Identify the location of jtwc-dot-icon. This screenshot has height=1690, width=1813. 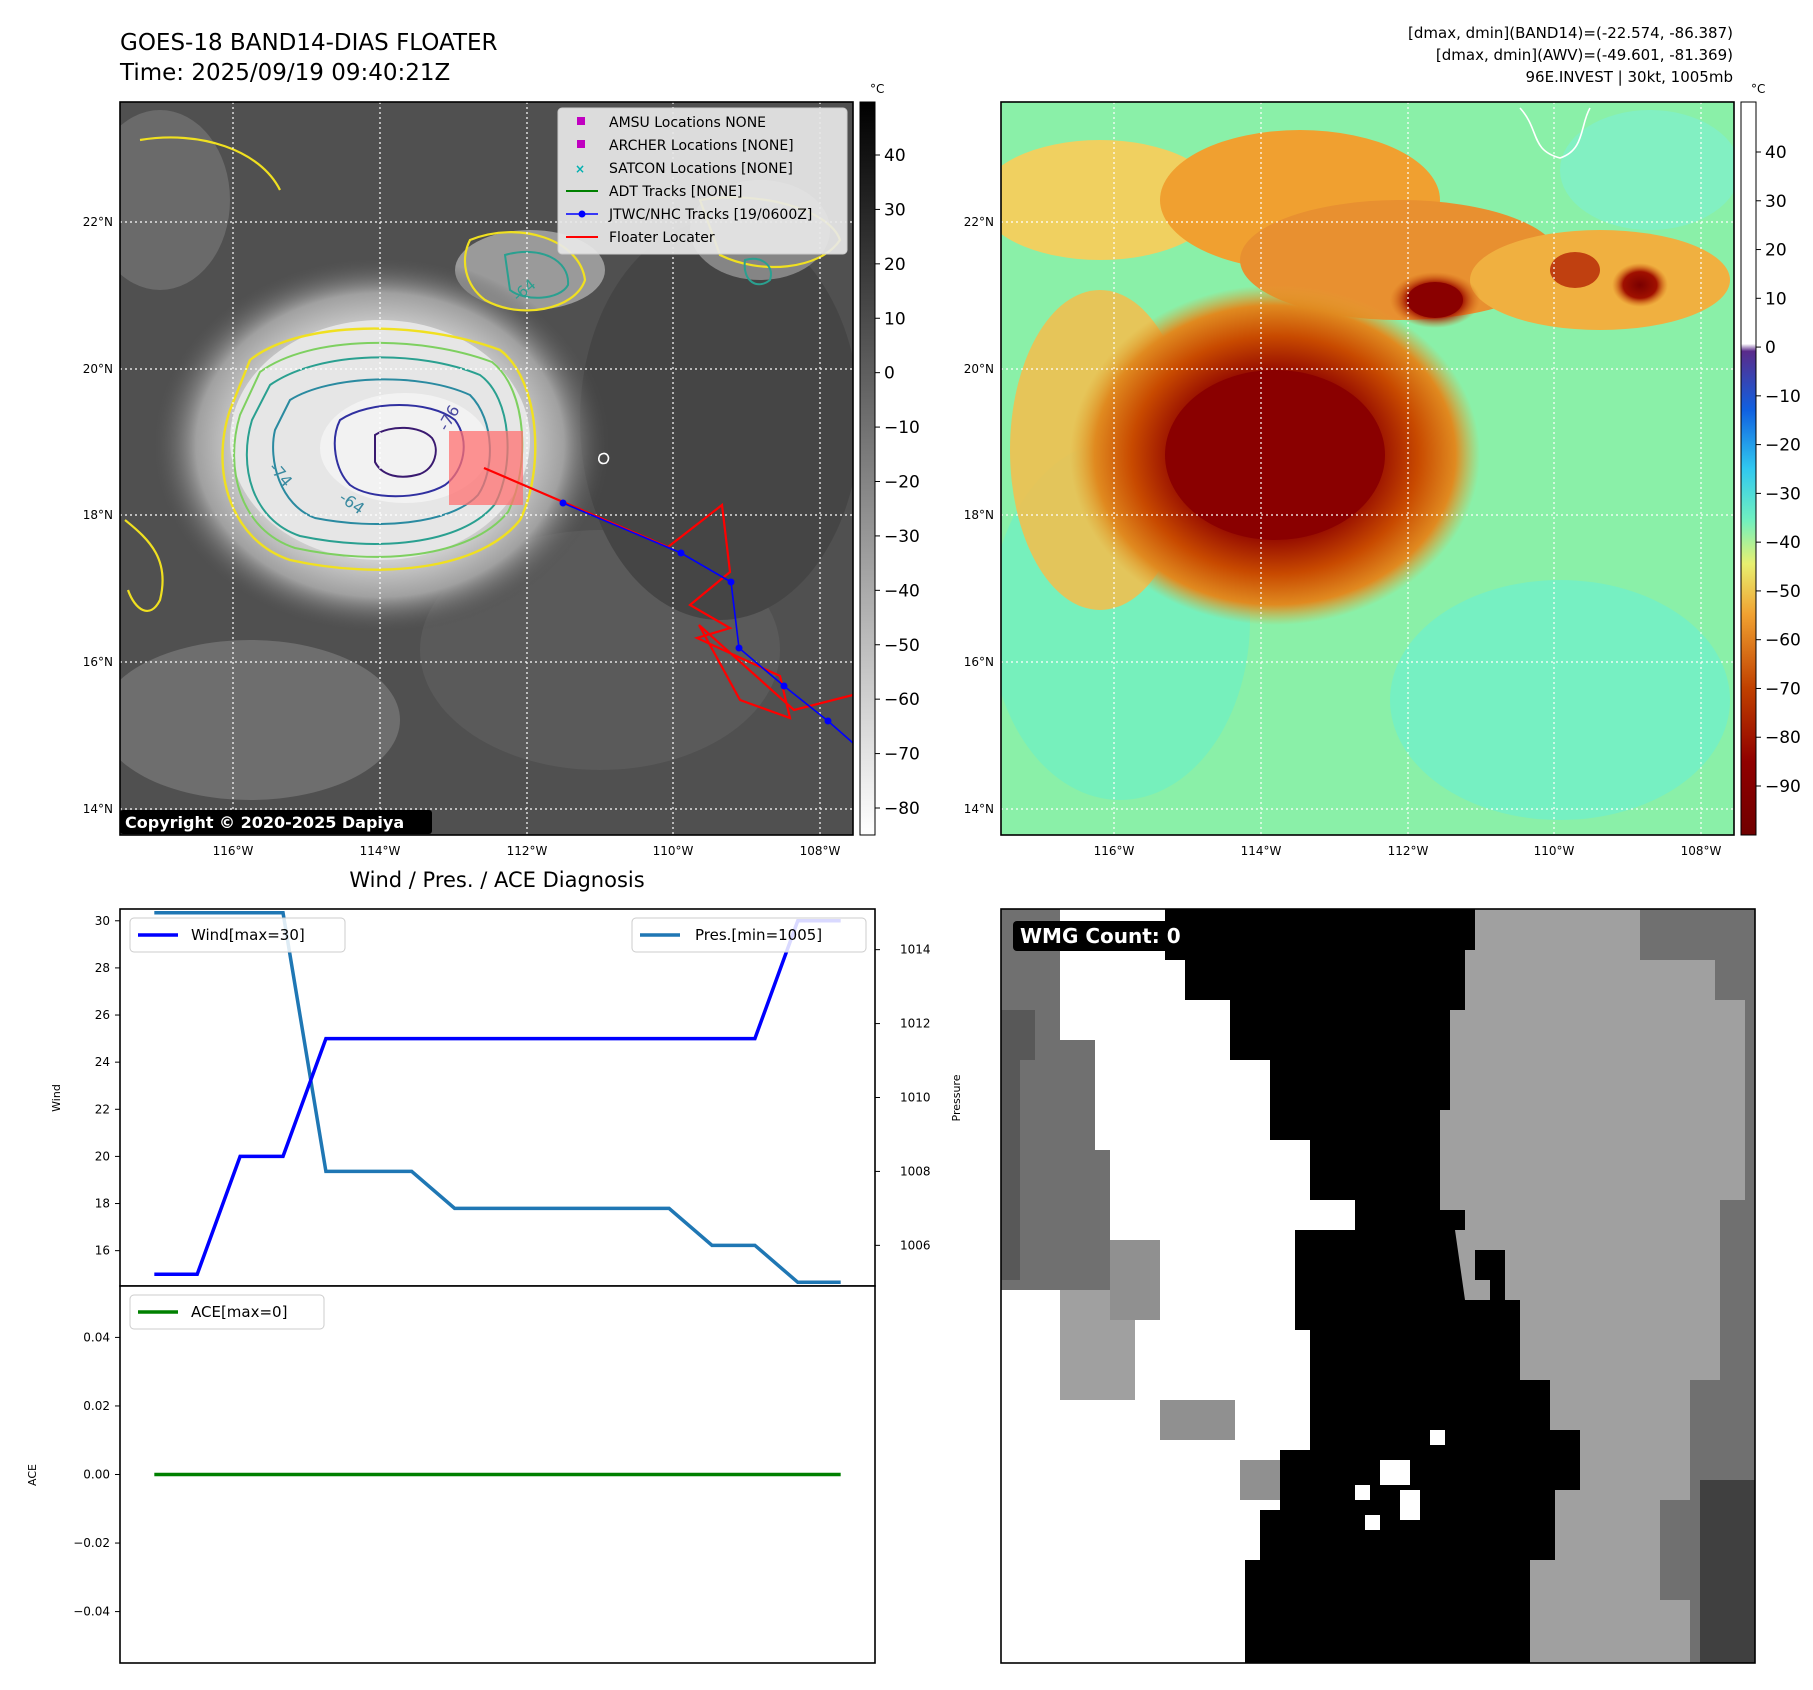
(582, 214).